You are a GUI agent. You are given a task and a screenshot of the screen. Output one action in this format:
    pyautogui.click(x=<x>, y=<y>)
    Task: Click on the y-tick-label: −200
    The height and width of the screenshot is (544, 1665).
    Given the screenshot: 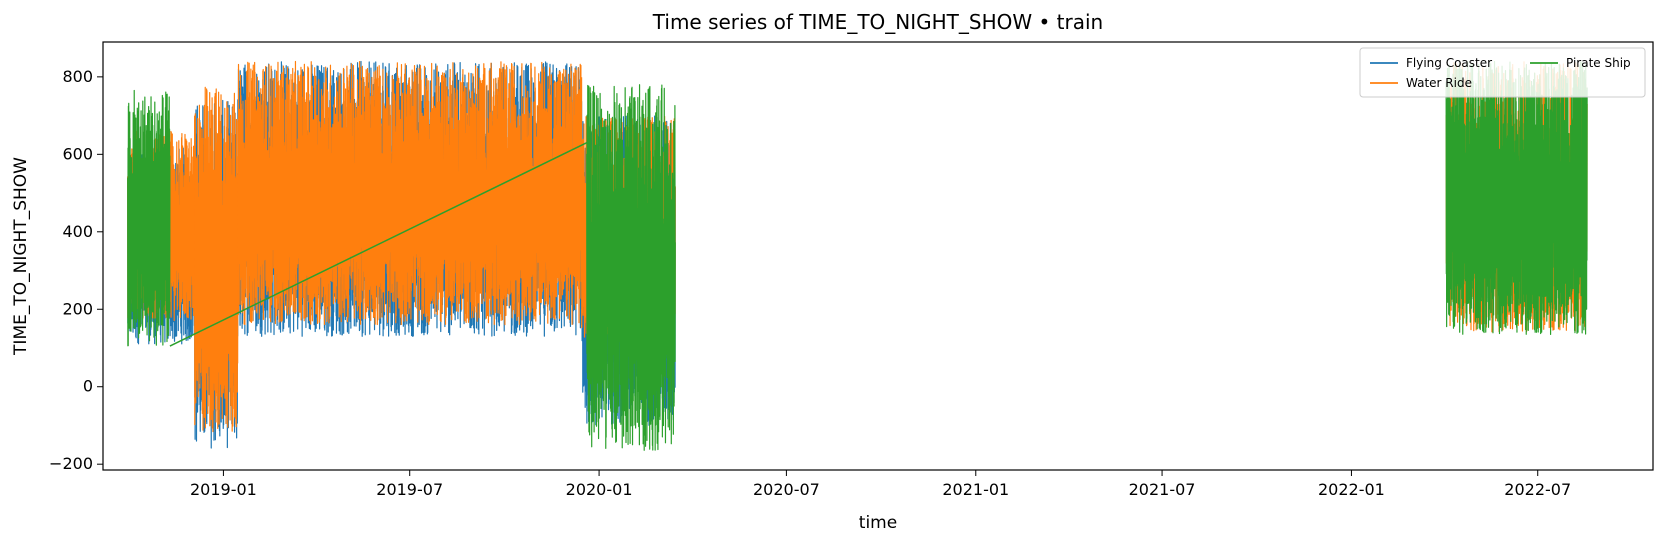 What is the action you would take?
    pyautogui.click(x=71, y=463)
    